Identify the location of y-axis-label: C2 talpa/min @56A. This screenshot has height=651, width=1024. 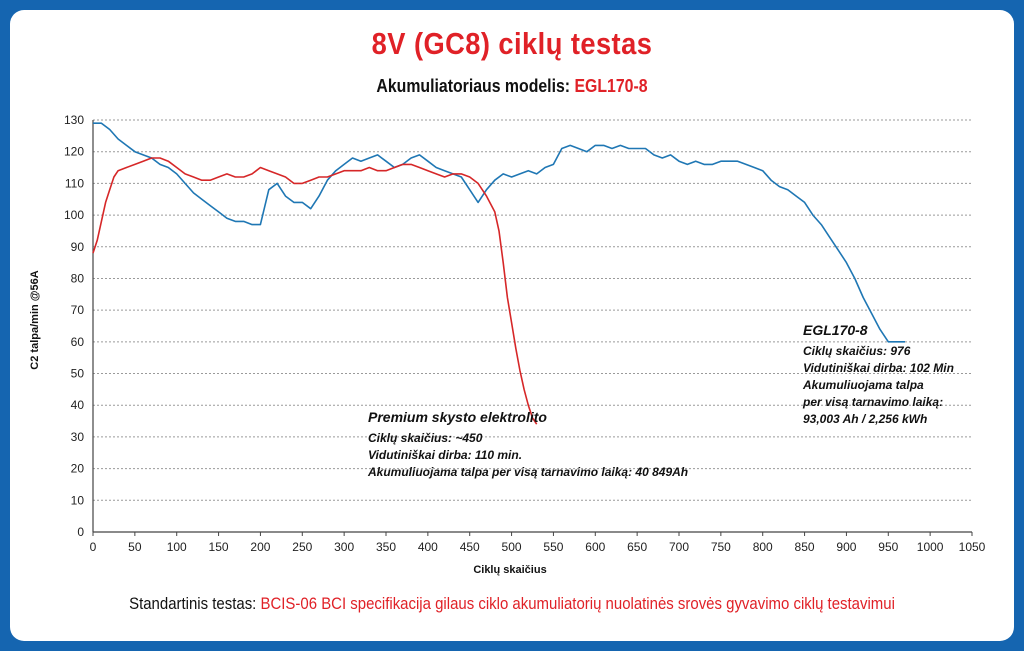
(35, 319).